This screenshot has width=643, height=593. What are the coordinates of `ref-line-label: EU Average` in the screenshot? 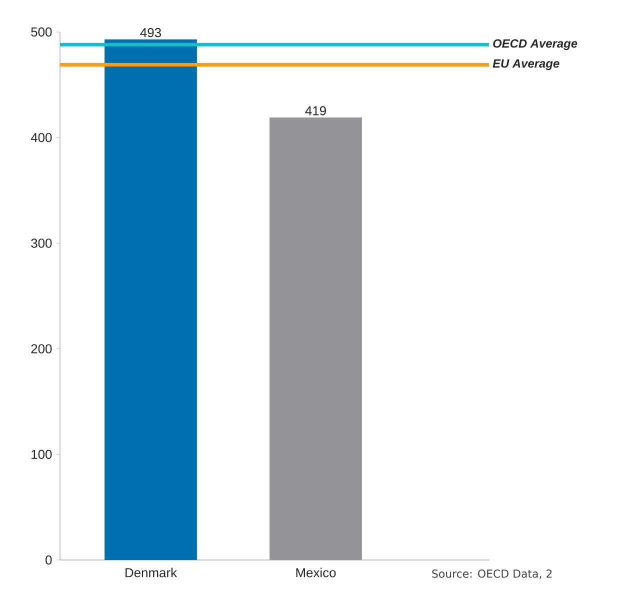 It's located at (526, 64).